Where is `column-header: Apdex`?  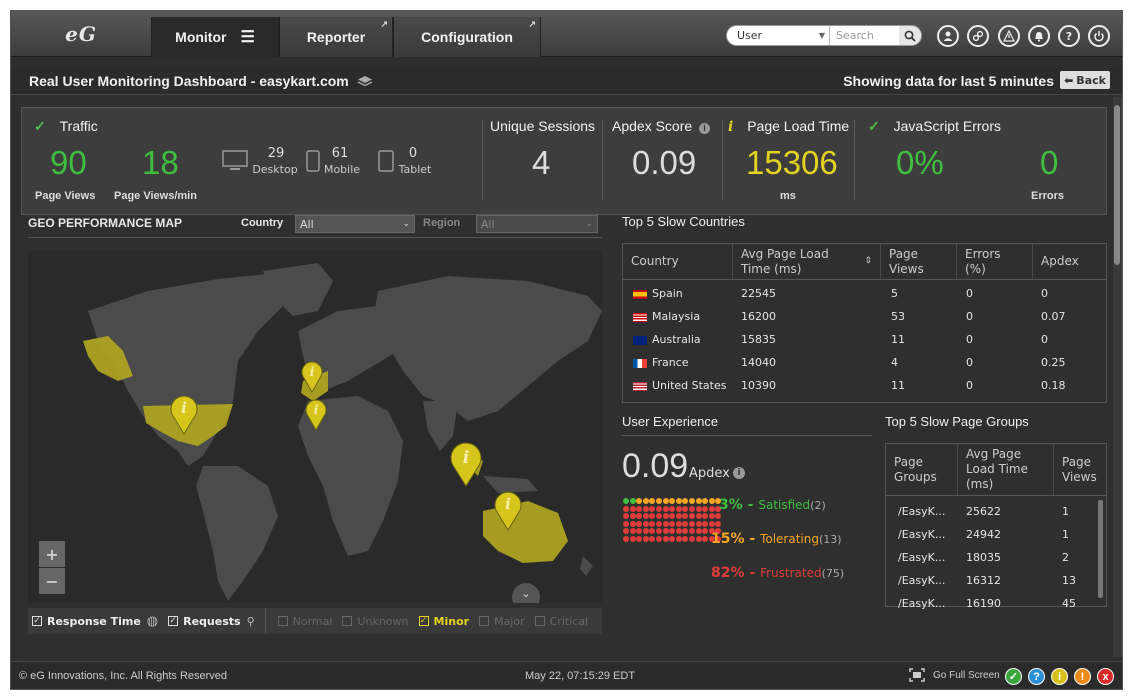 column-header: Apdex is located at coordinates (1060, 261).